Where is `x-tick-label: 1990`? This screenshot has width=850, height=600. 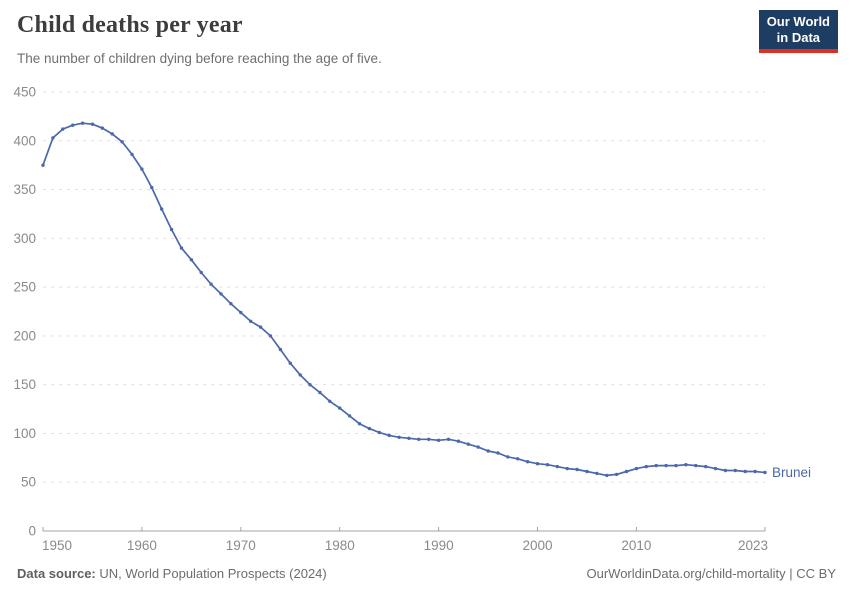 x-tick-label: 1990 is located at coordinates (439, 545).